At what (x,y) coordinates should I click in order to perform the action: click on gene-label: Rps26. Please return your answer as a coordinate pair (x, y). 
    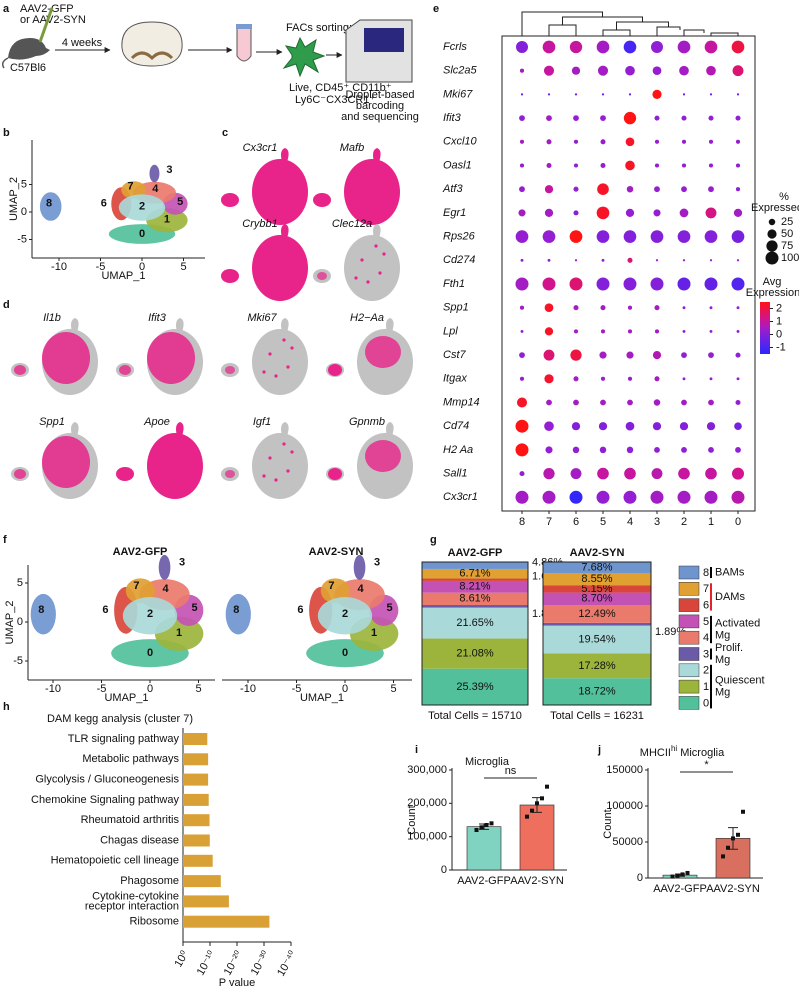
    Looking at the image, I should click on (459, 237).